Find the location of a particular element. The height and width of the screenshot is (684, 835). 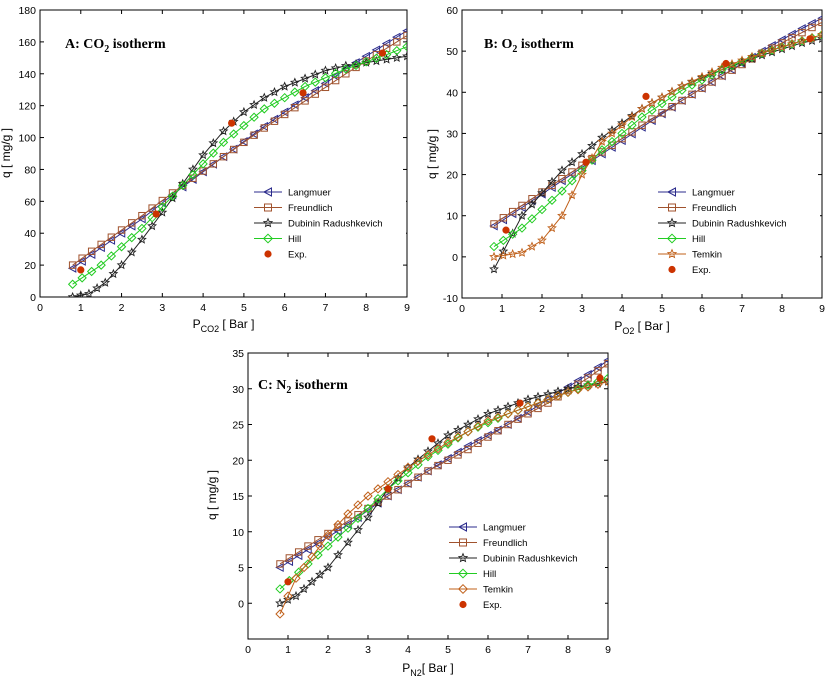

series-hill is located at coordinates (237, 165).